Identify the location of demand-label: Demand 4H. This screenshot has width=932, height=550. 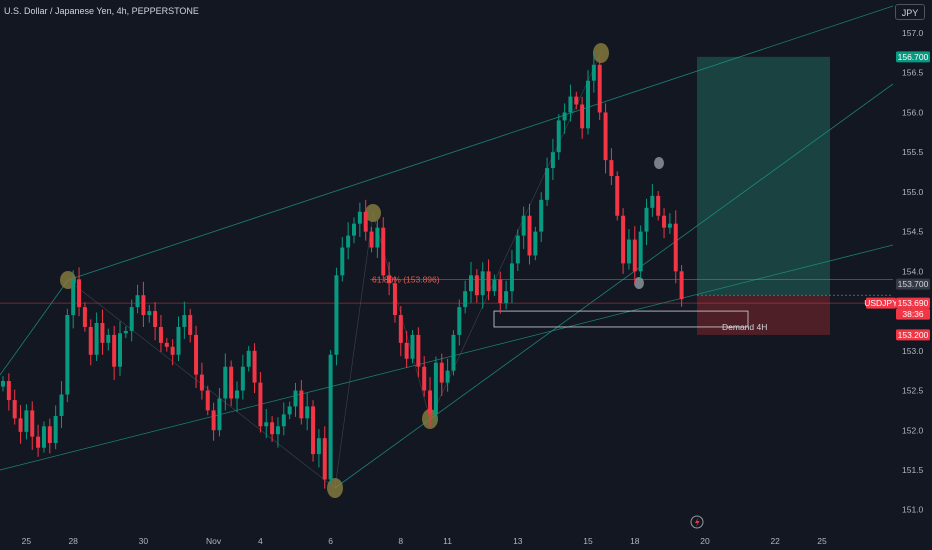
(744, 327).